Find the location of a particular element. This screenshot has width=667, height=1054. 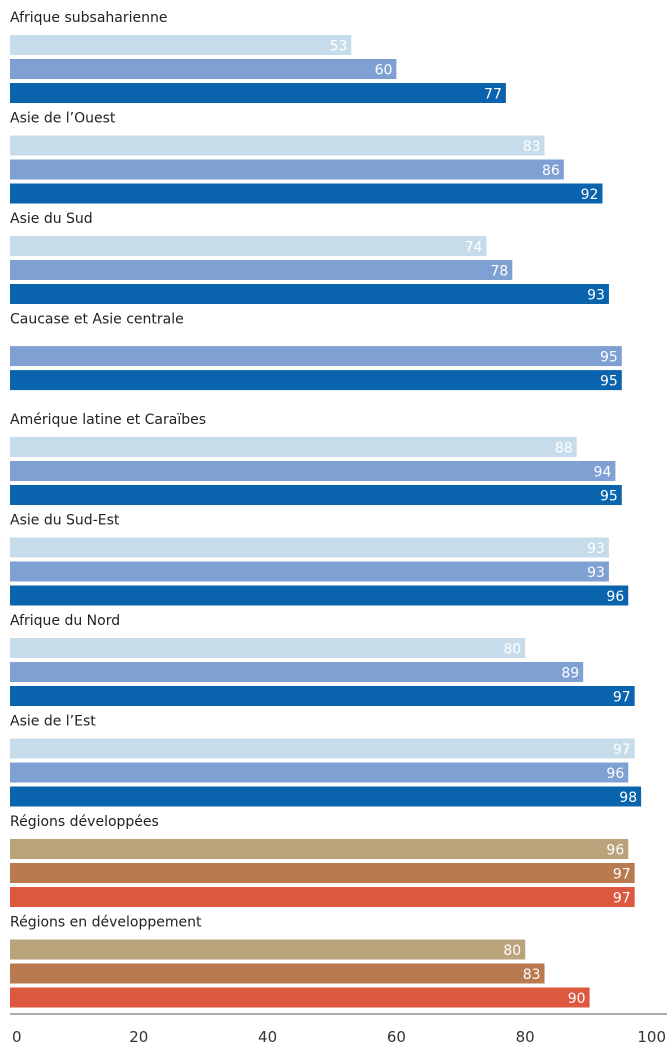

group-label: Asie de l’Ouest is located at coordinates (63, 119).